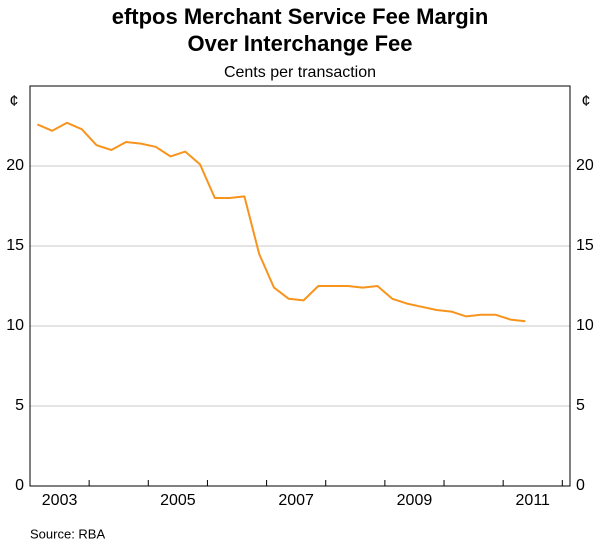 Image resolution: width=600 pixels, height=545 pixels. I want to click on chart-title: Over Interchange Fee, so click(300, 43).